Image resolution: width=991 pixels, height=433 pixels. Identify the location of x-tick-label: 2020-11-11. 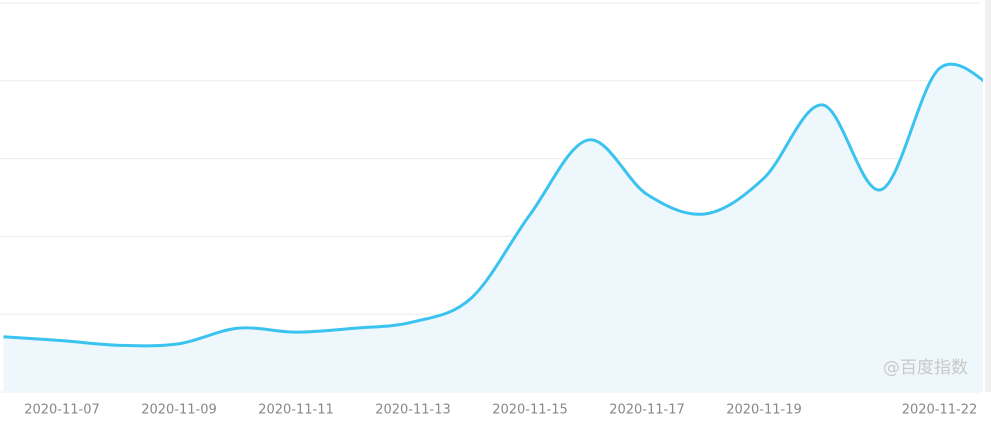
(296, 410).